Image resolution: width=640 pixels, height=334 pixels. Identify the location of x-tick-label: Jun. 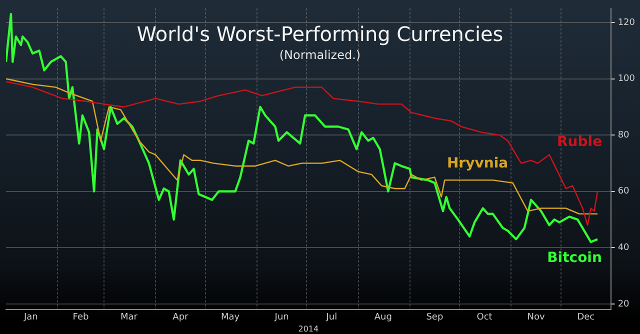
(281, 317).